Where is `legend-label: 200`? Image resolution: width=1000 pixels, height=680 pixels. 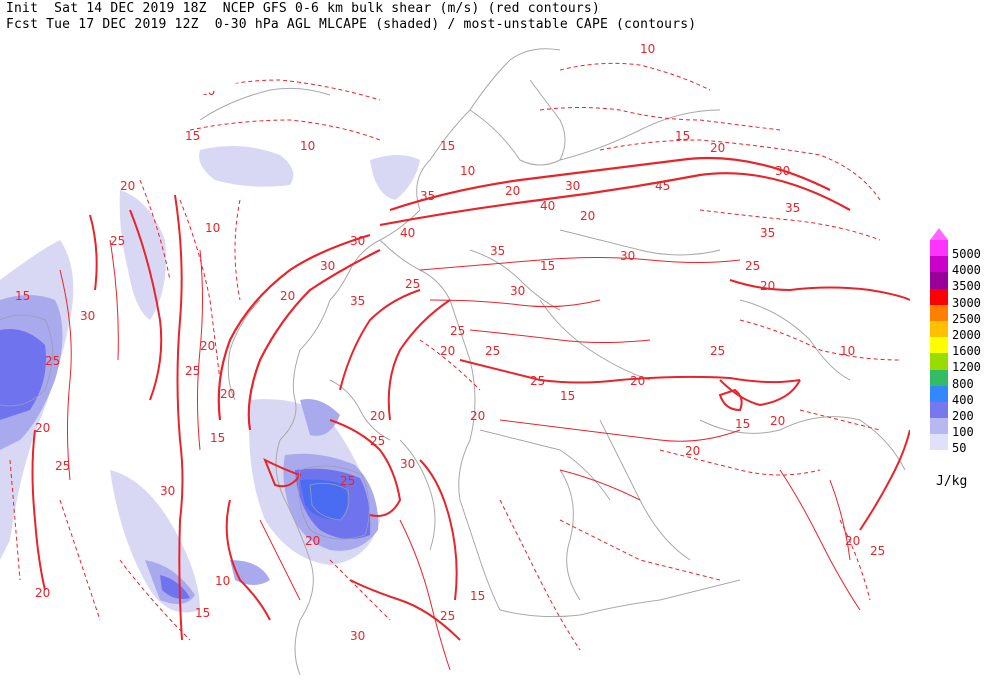 legend-label: 200 is located at coordinates (963, 415).